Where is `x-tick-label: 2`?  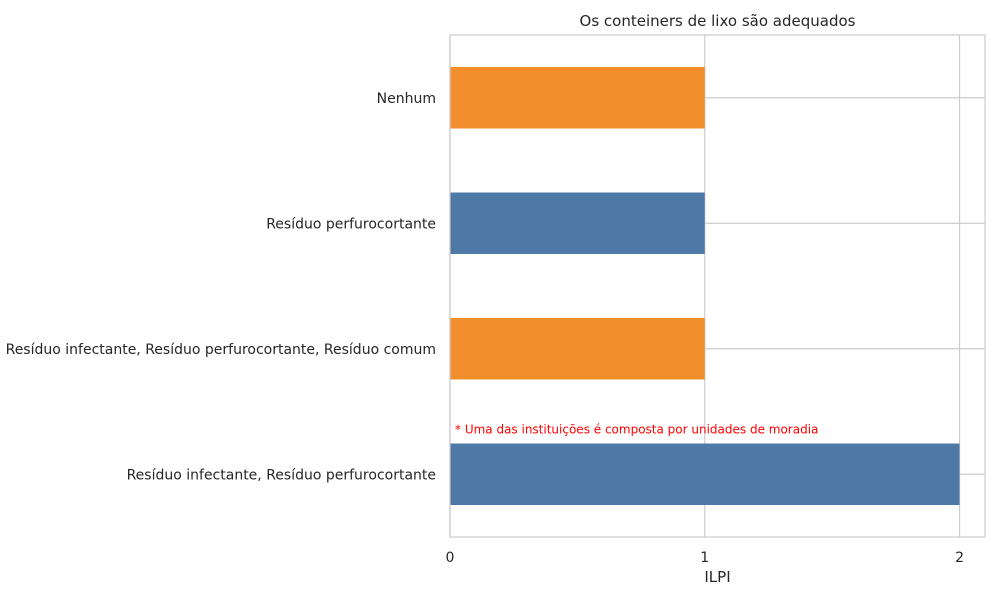 x-tick-label: 2 is located at coordinates (959, 558).